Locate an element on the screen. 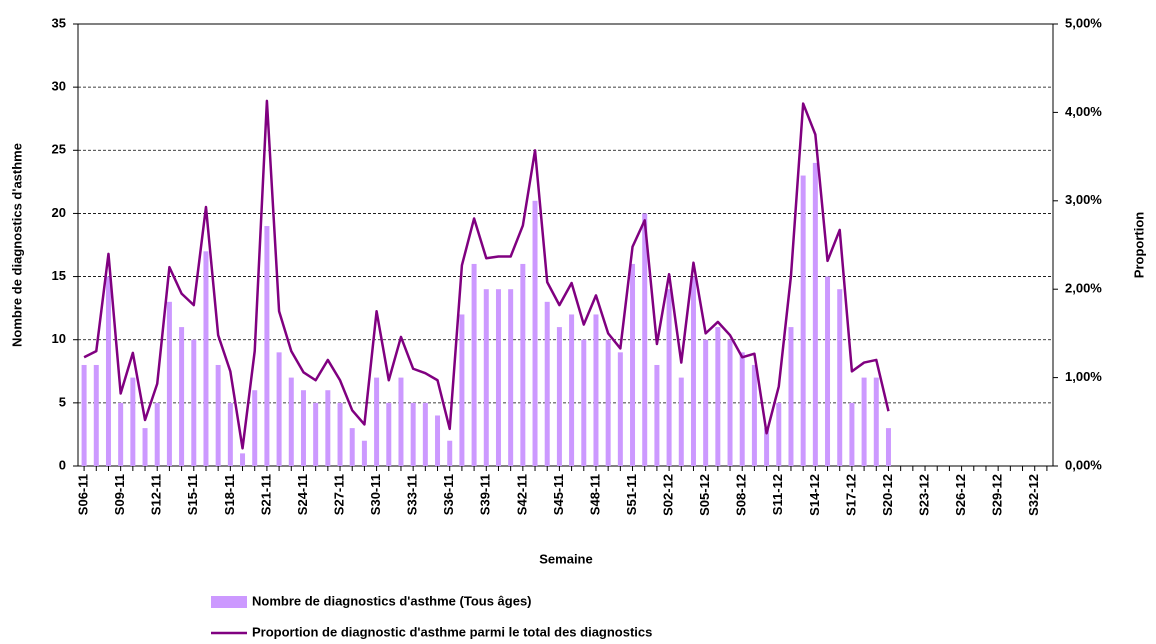 This screenshot has width=1156, height=644. x-tick-label: S18-11 is located at coordinates (229, 494).